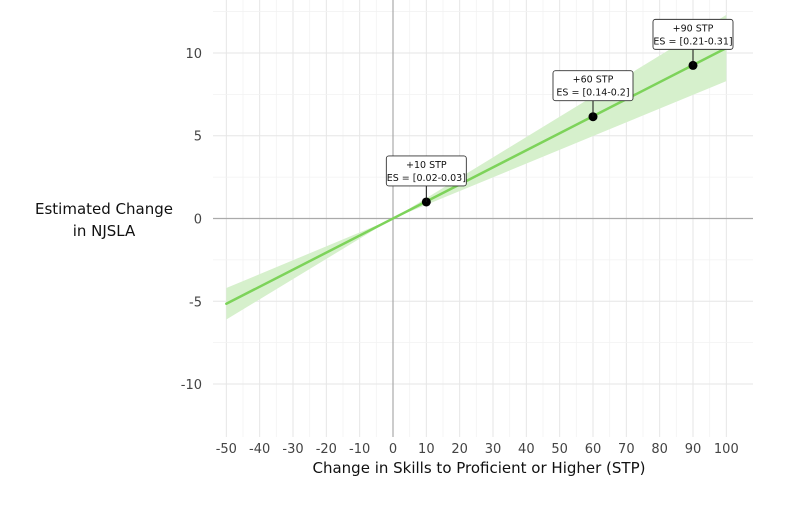 Image resolution: width=789 pixels, height=512 pixels. What do you see at coordinates (426, 165) in the screenshot?
I see `annotation-title: +10 STP` at bounding box center [426, 165].